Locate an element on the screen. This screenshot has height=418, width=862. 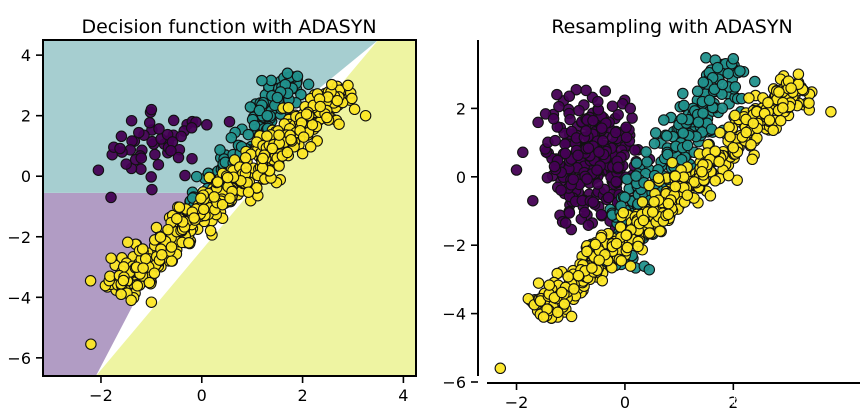
x-tick-label: 0 is located at coordinates (625, 402).